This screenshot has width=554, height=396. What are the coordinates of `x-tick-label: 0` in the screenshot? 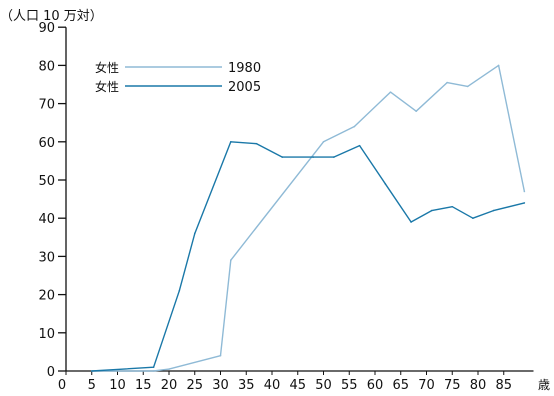 It's located at (62, 385).